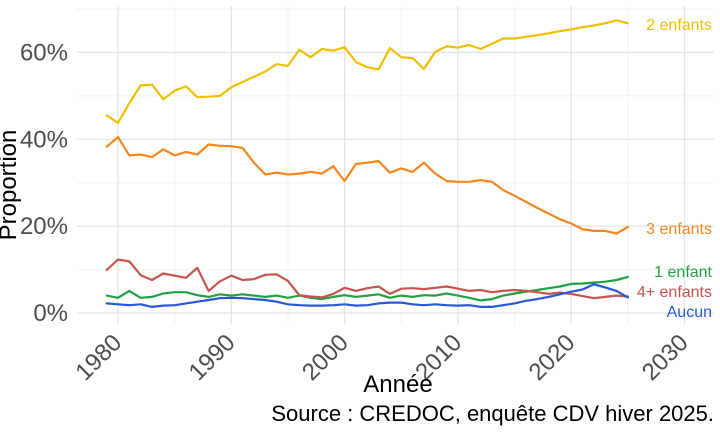 The image size is (720, 432). What do you see at coordinates (50, 313) in the screenshot?
I see `y-tick-label-0: 0%` at bounding box center [50, 313].